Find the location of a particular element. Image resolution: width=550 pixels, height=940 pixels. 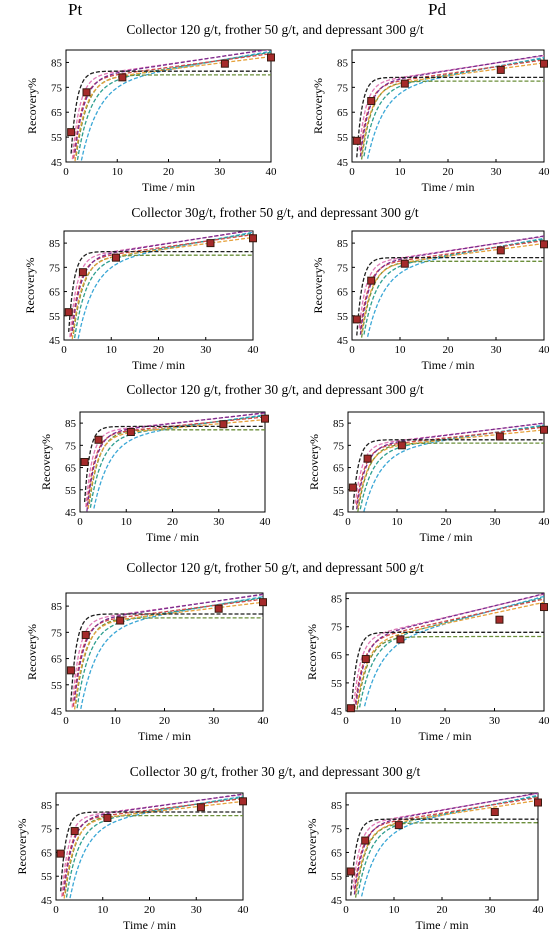

column-header-pd: Pd is located at coordinates (437, 9).